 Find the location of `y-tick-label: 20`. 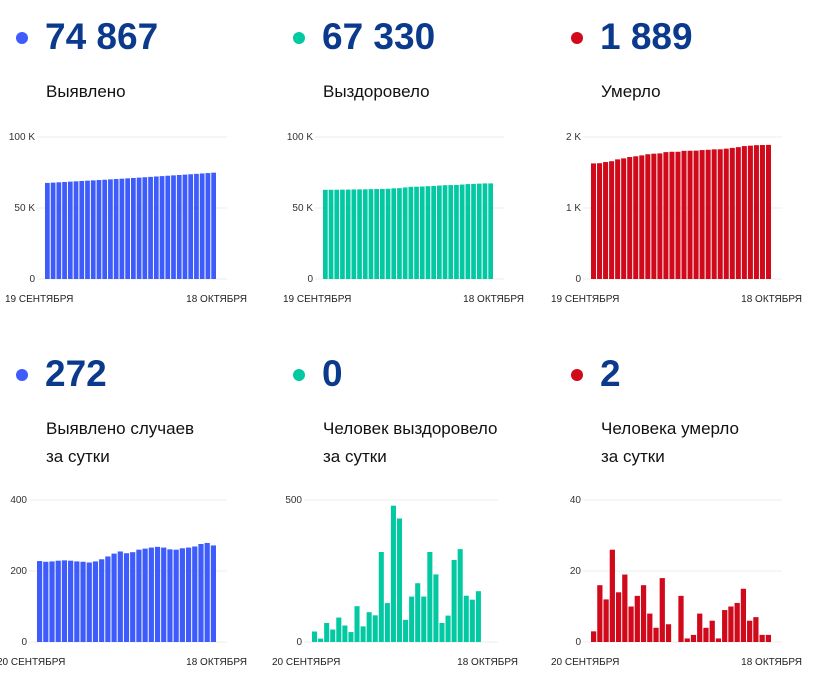

y-tick-label: 20 is located at coordinates (576, 571).